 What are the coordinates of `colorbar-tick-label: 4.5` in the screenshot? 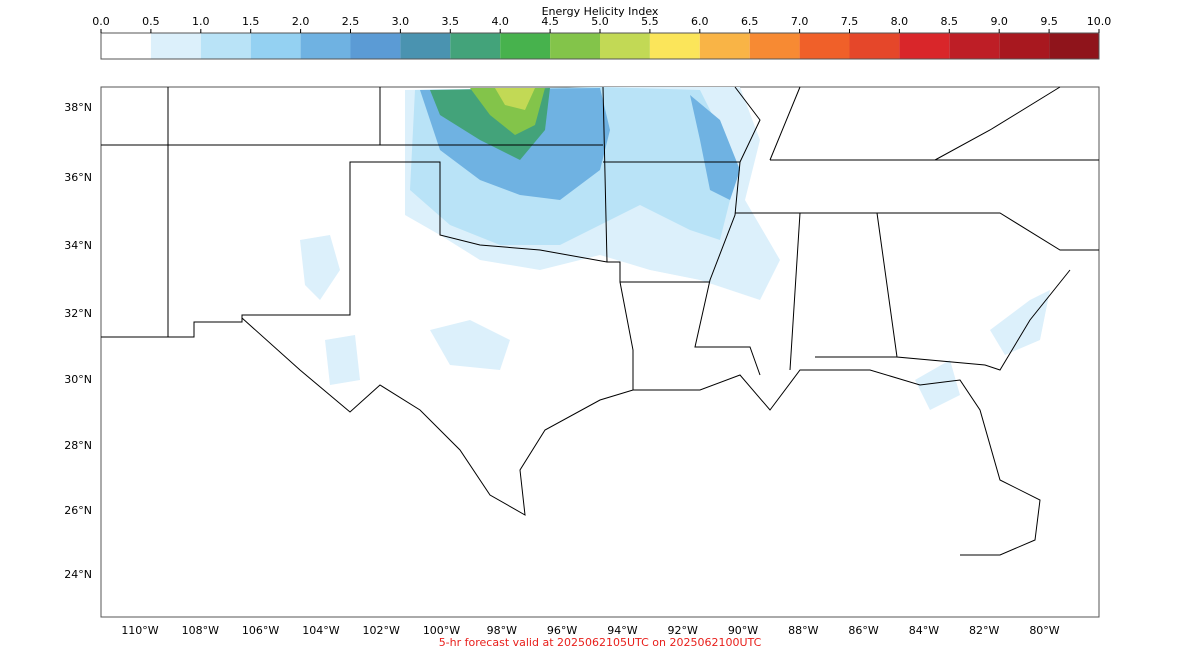 It's located at (550, 21).